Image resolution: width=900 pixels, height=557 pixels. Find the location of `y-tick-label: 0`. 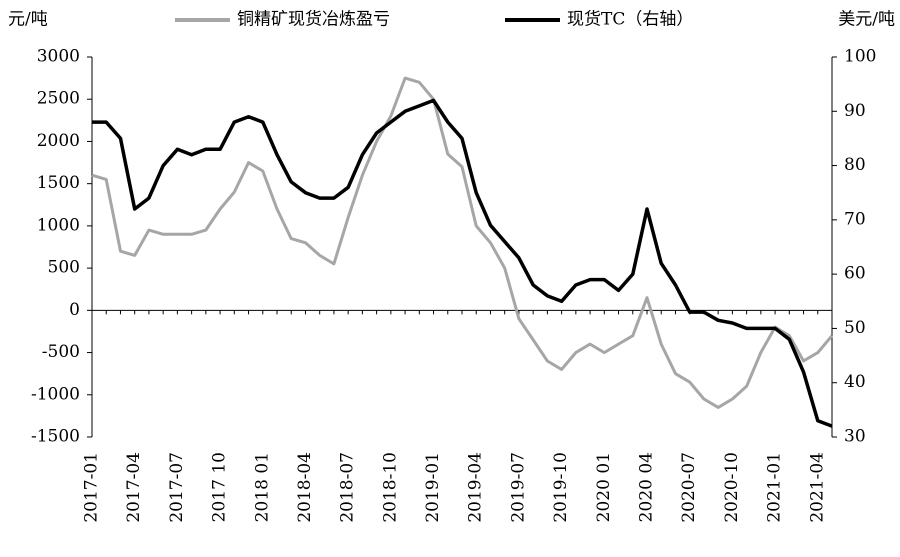

y-tick-label: 0 is located at coordinates (74, 310).